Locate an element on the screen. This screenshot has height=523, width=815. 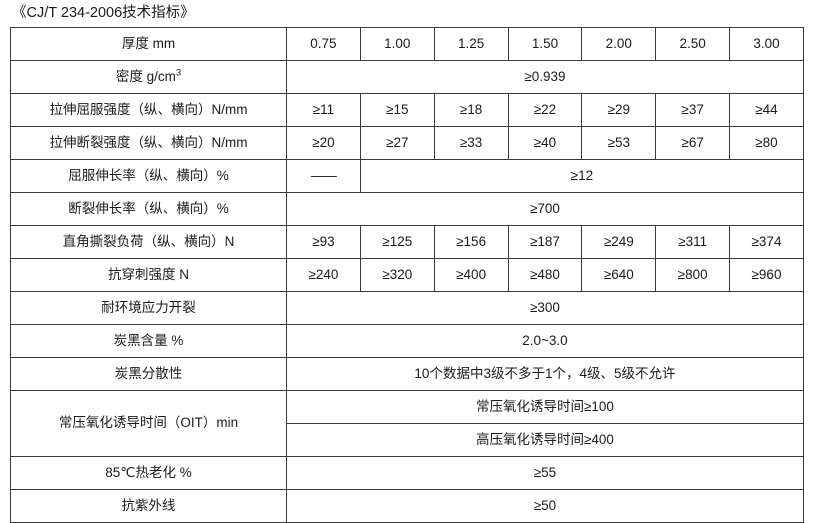
row-label-density-text: 密度 g/cm is located at coordinates (145, 76).